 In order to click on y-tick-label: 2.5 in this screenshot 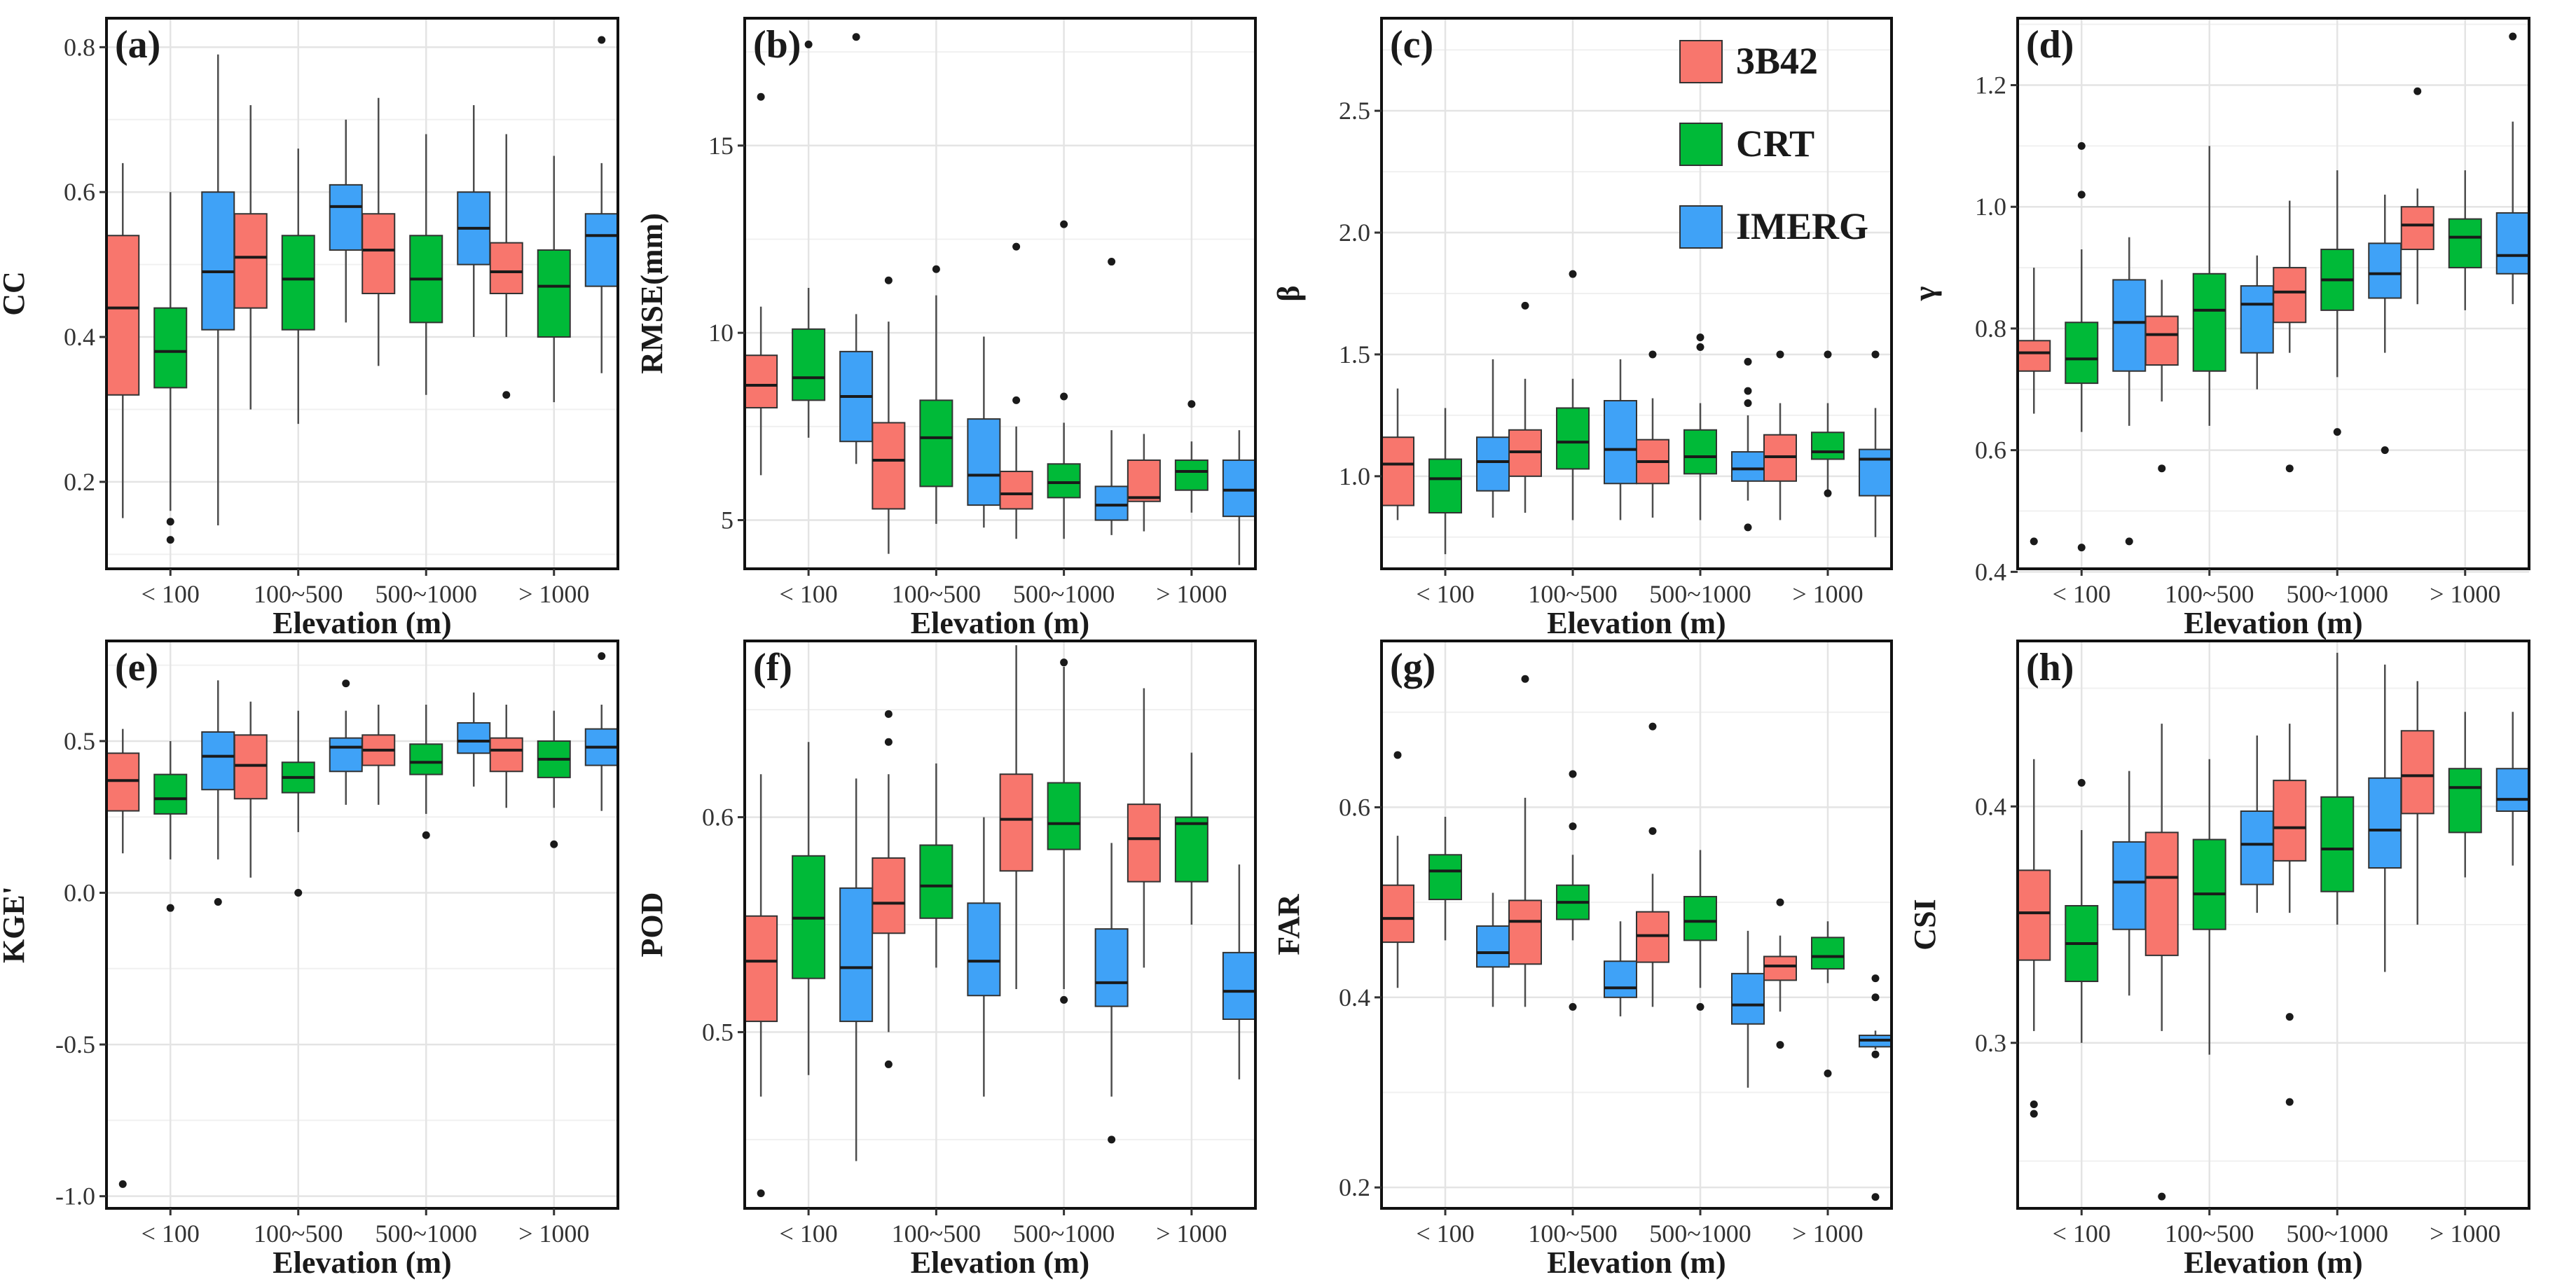, I will do `click(1354, 111)`.